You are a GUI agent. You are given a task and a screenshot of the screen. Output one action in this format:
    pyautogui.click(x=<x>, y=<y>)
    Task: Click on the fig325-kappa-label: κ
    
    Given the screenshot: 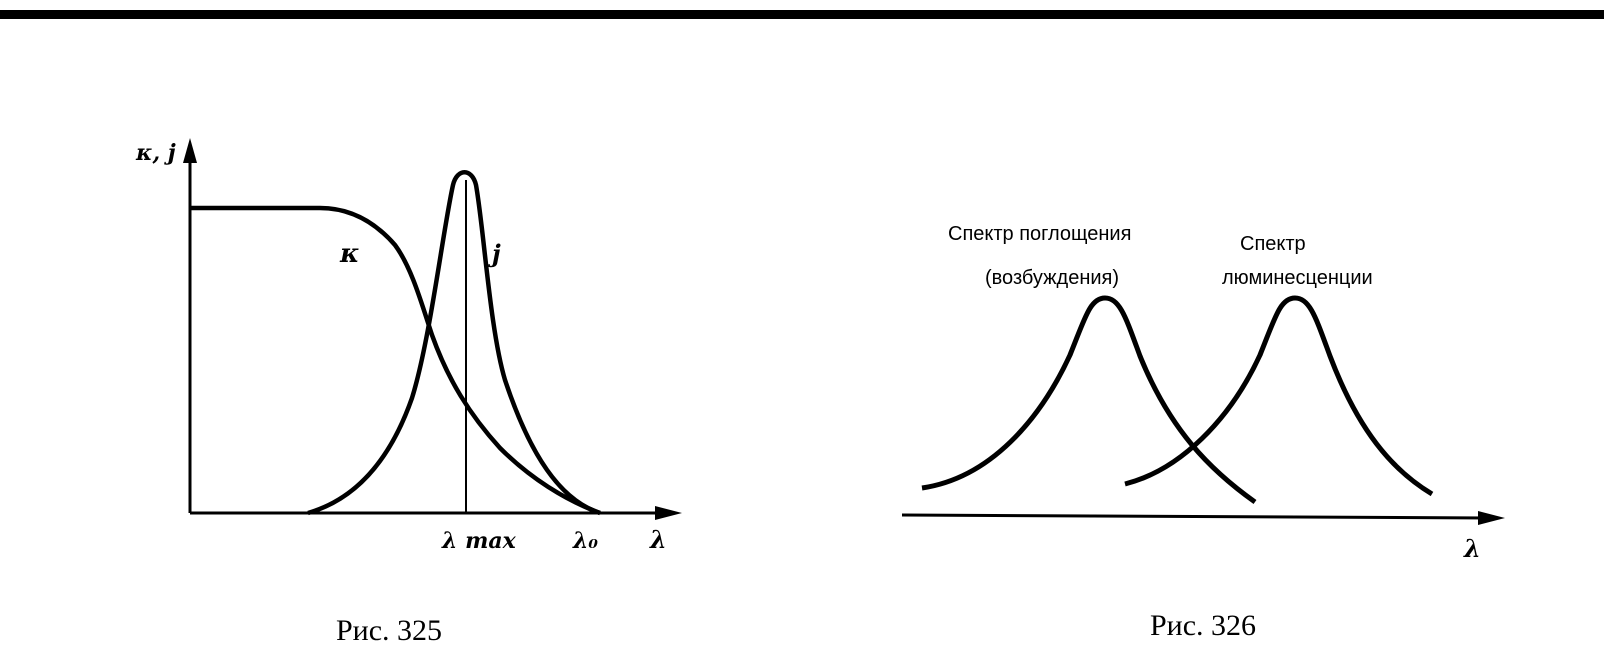 What is the action you would take?
    pyautogui.click(x=349, y=254)
    